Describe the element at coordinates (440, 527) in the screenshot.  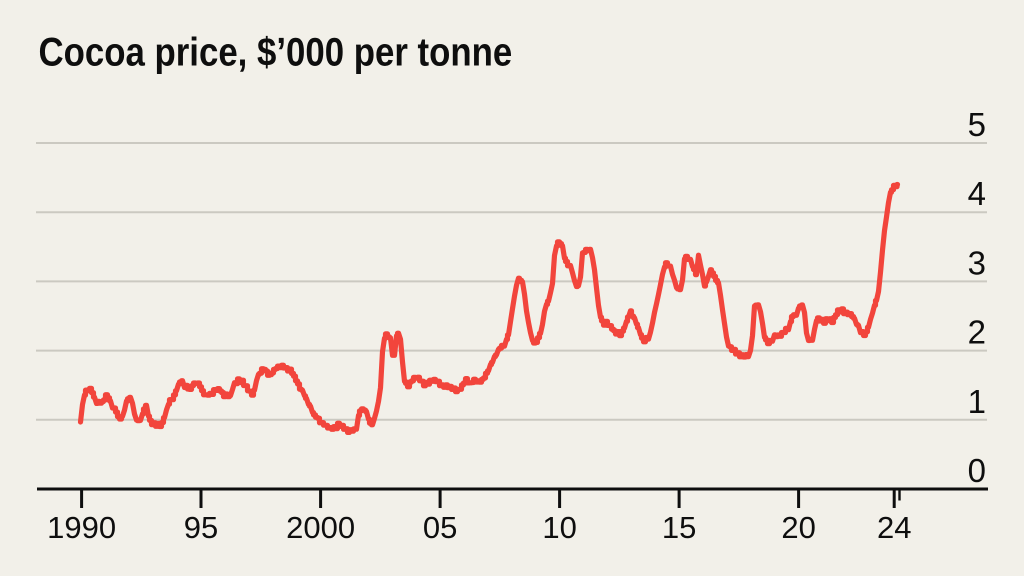
I see `svg-text: 05` at that location.